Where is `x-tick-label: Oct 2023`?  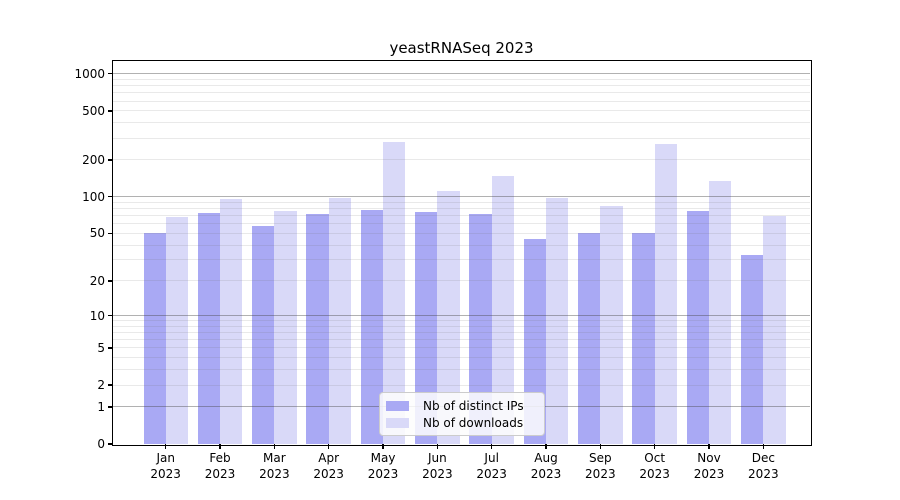 x-tick-label: Oct 2023 is located at coordinates (654, 466).